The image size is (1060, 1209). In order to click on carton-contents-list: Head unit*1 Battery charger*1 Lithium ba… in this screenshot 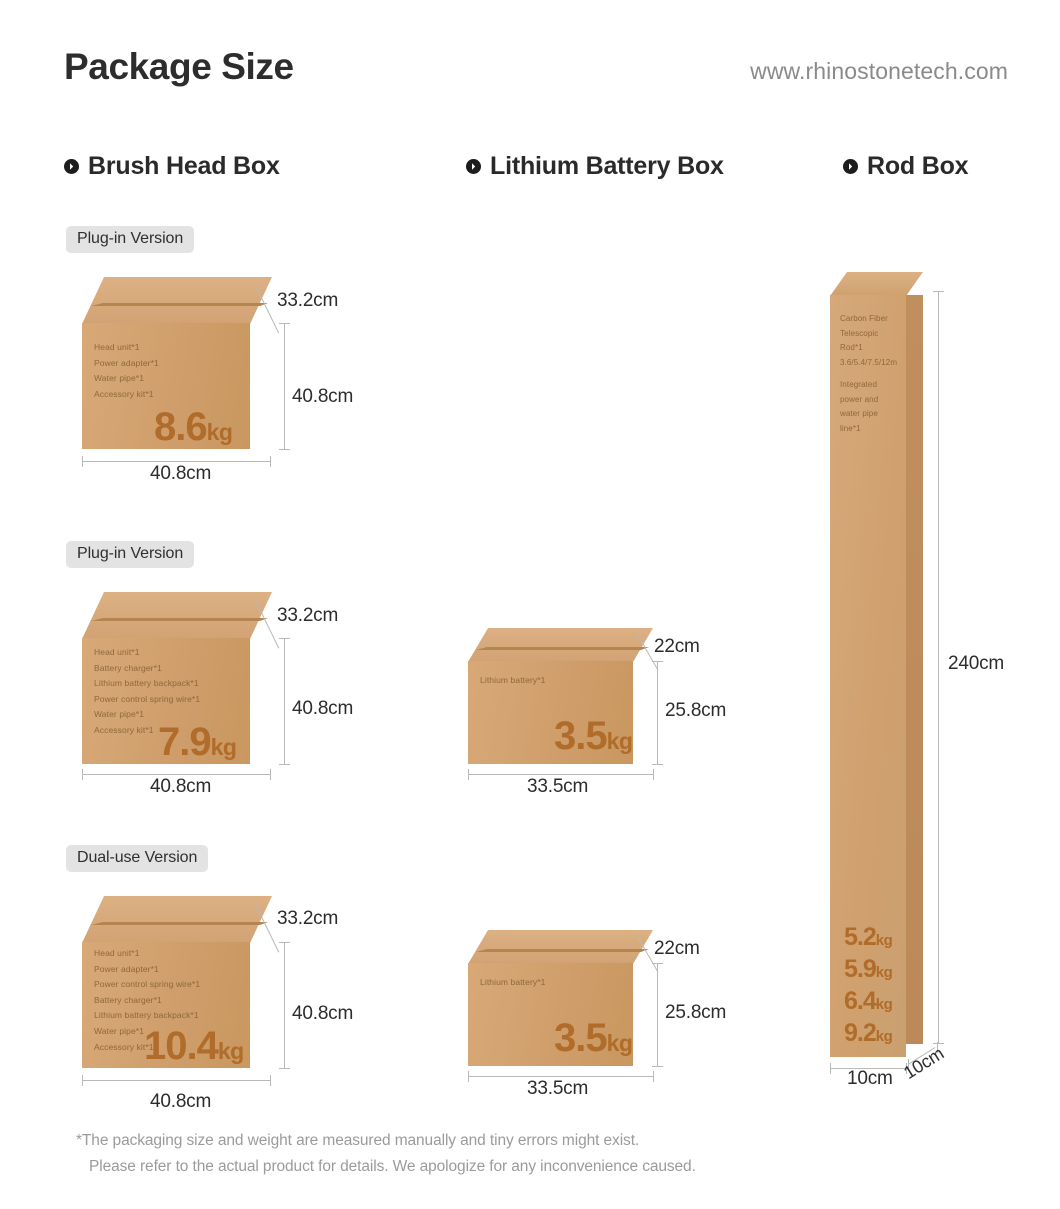, I will do `click(147, 691)`.